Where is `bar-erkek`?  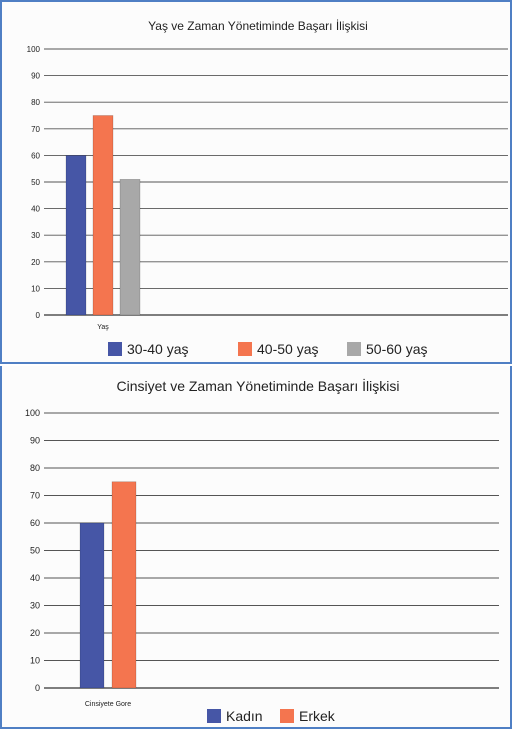
bar-erkek is located at coordinates (124, 585).